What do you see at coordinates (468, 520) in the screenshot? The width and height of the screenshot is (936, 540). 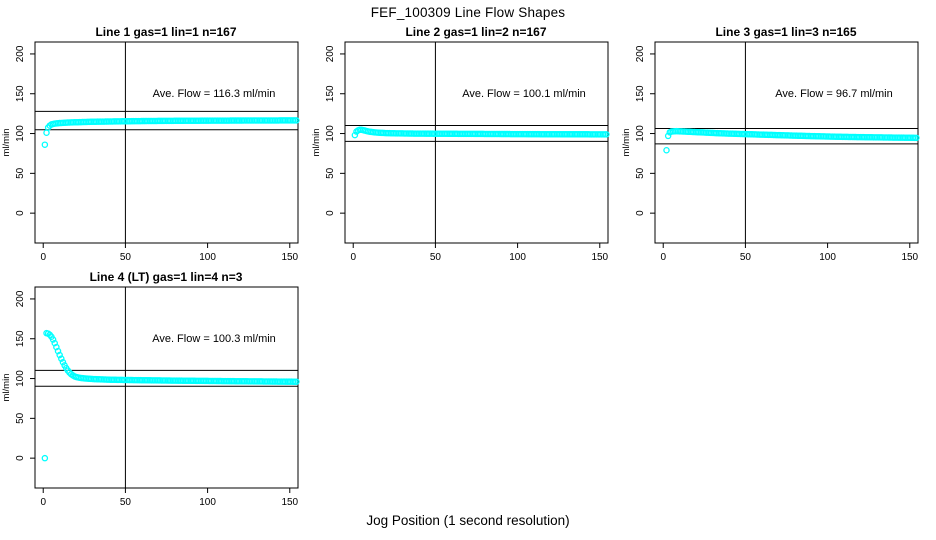 I see `x-axis-label: Jog Position (1 second resolution)` at bounding box center [468, 520].